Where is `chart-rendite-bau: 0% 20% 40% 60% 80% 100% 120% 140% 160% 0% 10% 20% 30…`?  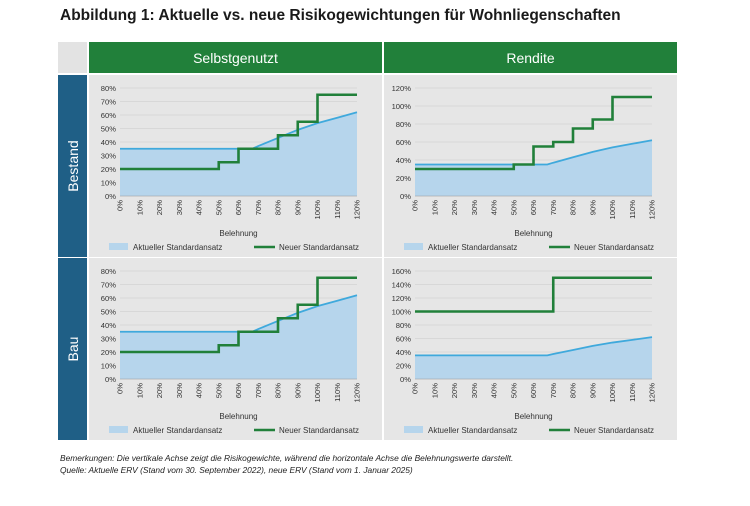 chart-rendite-bau: 0% 20% 40% 60% 80% 100% 120% 140% 160% 0% 10% 20% 30… is located at coordinates (530, 349).